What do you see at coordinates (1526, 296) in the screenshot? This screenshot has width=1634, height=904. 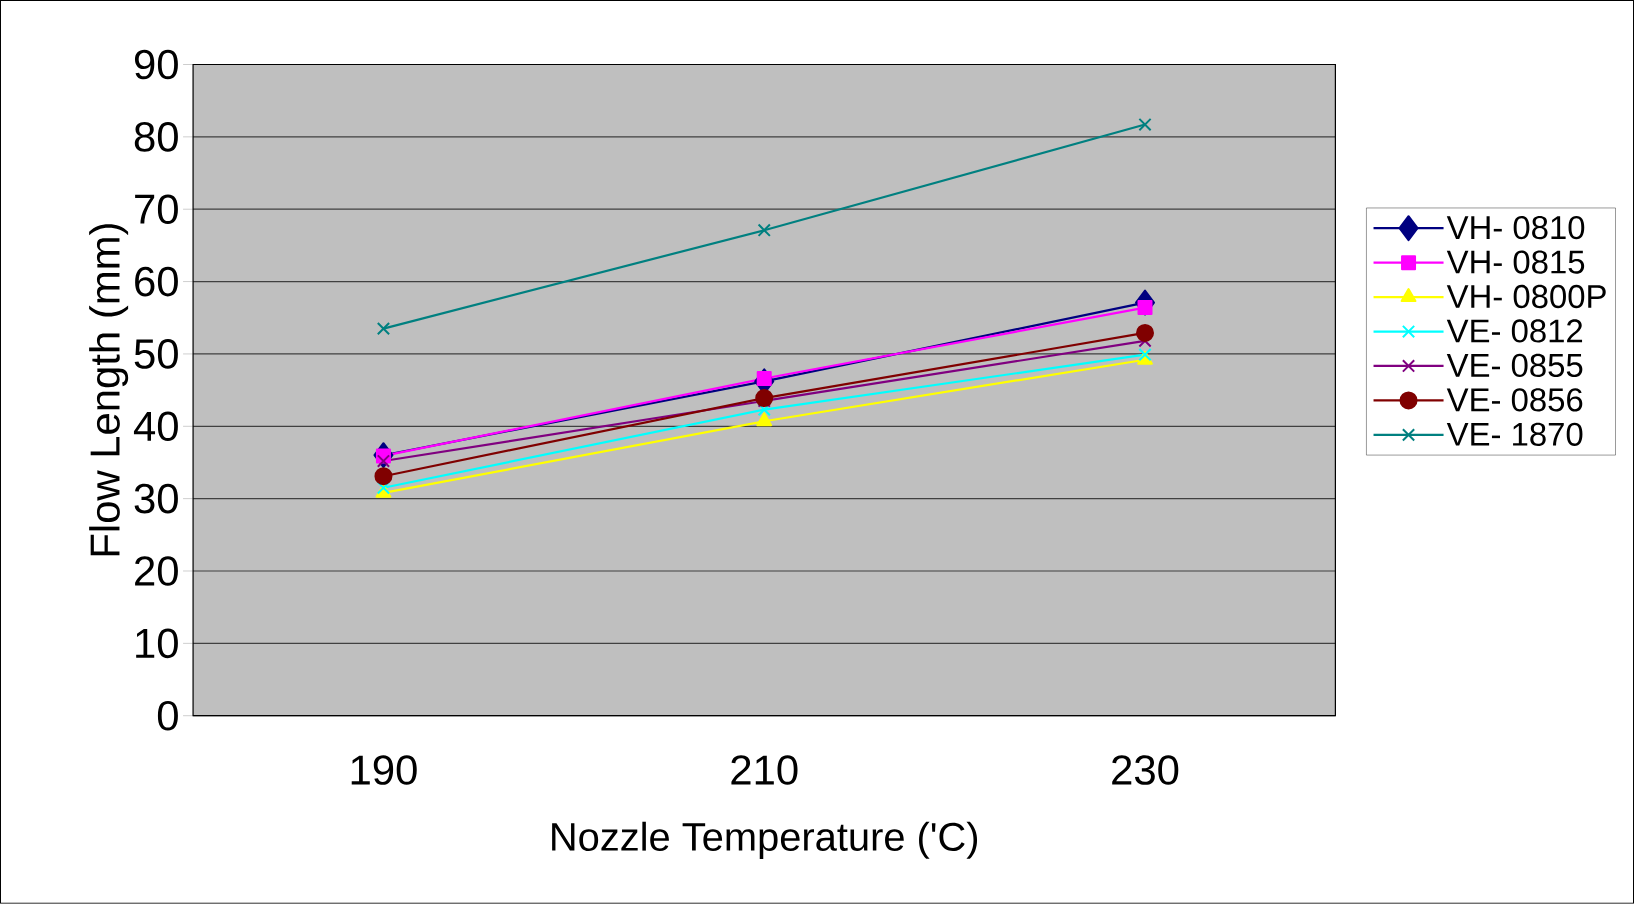 I see `legend-label: VH- 0800P` at bounding box center [1526, 296].